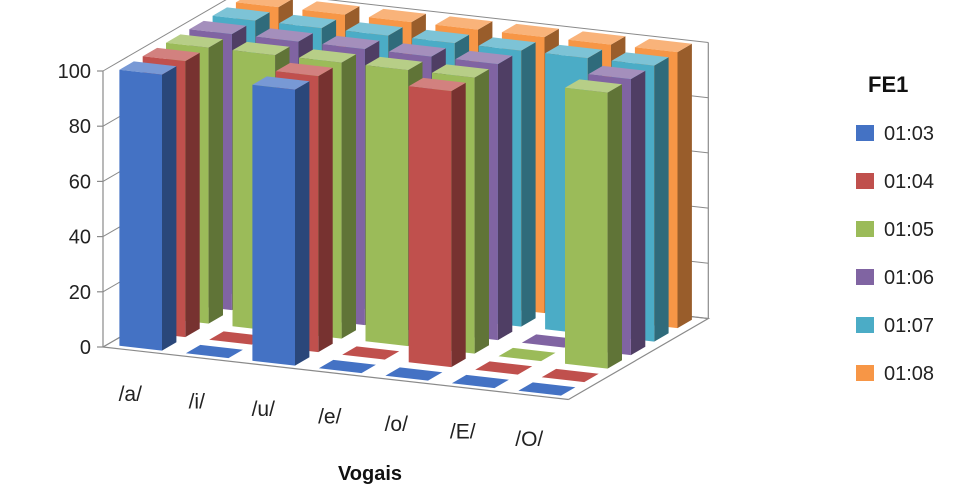 The height and width of the screenshot is (489, 963). What do you see at coordinates (131, 394) in the screenshot?
I see `x-tick-label: /a/` at bounding box center [131, 394].